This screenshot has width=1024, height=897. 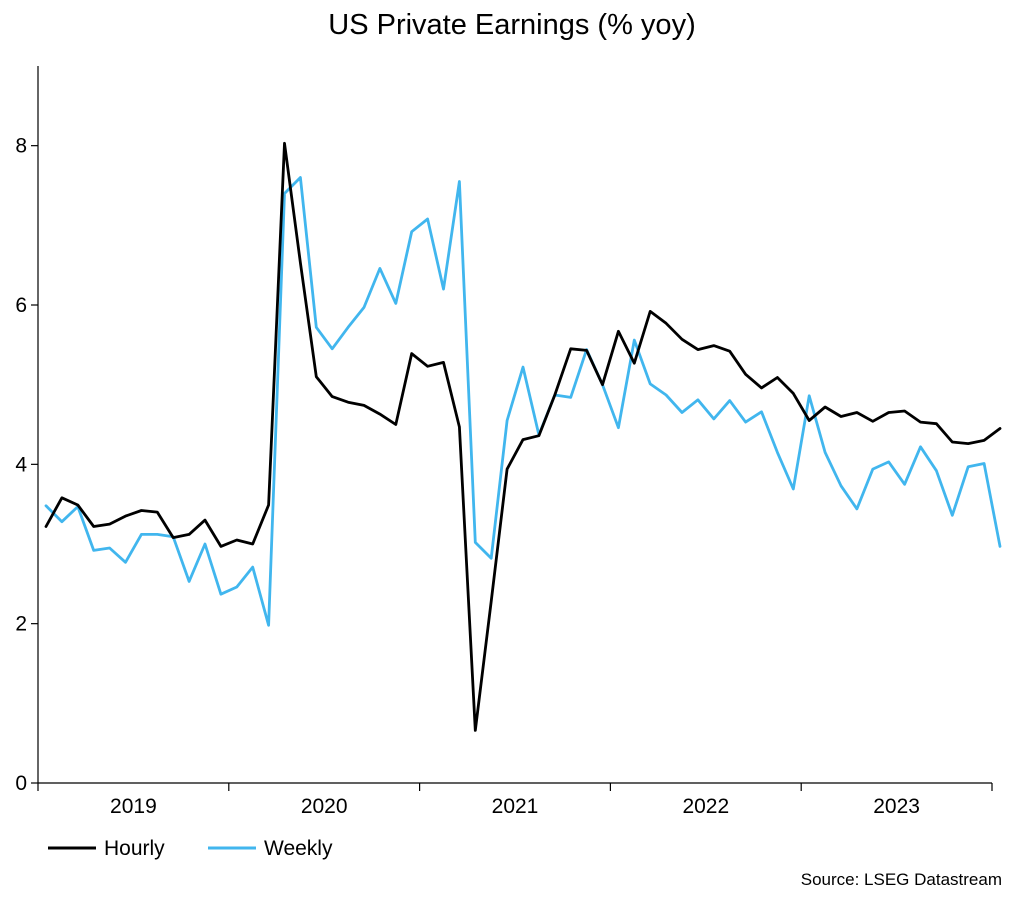 I want to click on y-tick-label: 6, so click(x=21, y=305).